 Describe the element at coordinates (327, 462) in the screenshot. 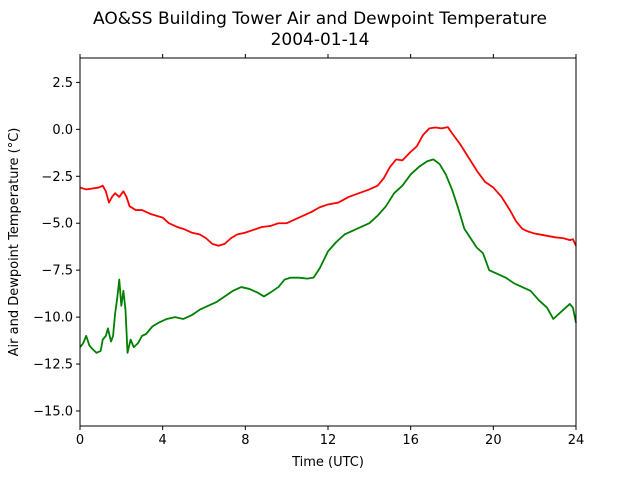

I see `x-axis-label: Time (UTC)` at that location.